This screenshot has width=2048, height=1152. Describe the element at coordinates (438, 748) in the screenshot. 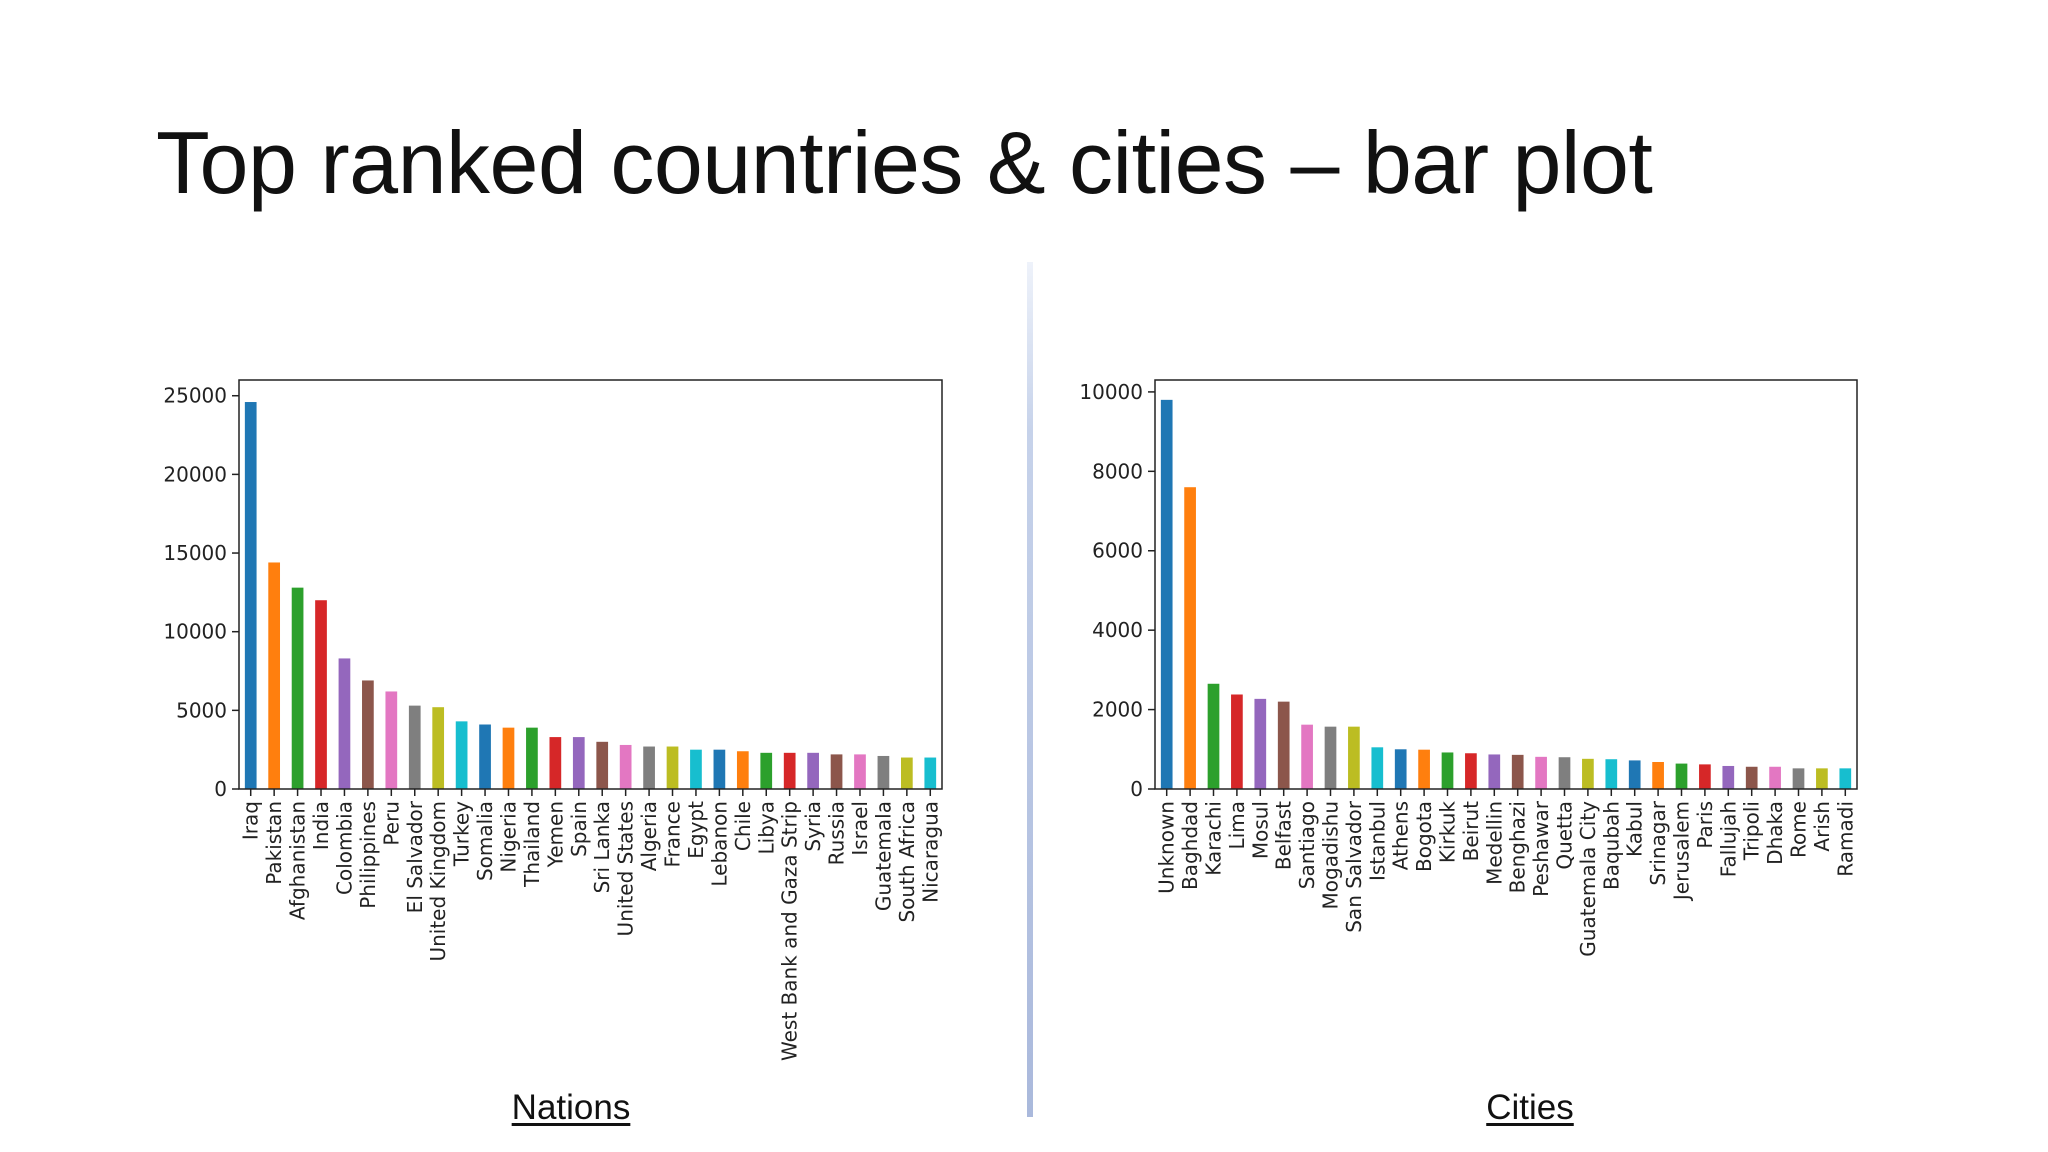

I see `nations-bar-united-kingdom` at that location.